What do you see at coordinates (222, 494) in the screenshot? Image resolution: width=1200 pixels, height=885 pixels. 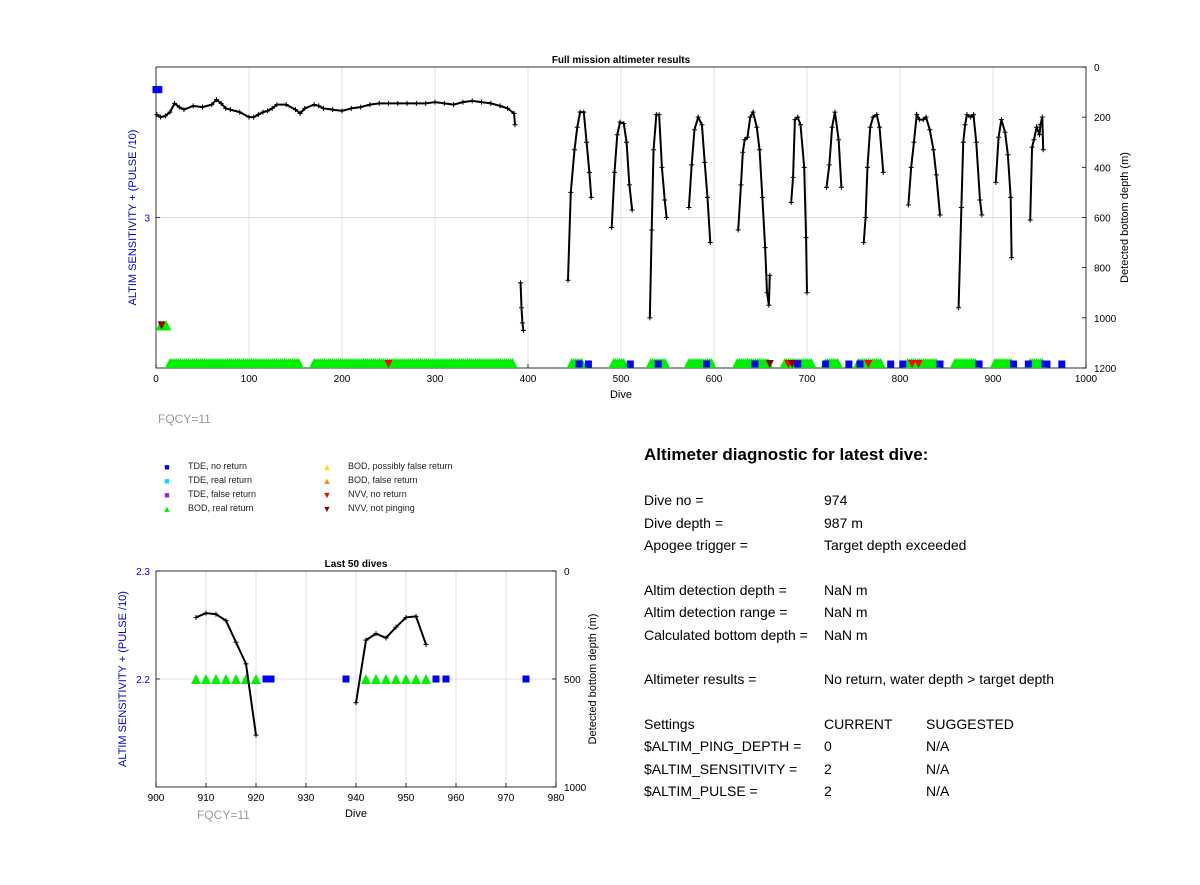 I see `legend-label: TDE, false return` at bounding box center [222, 494].